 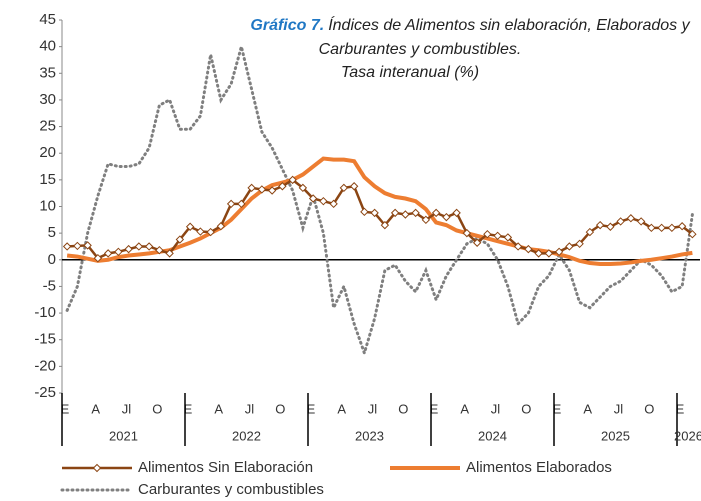 What do you see at coordinates (369, 435) in the screenshot?
I see `year-label: 2023` at bounding box center [369, 435].